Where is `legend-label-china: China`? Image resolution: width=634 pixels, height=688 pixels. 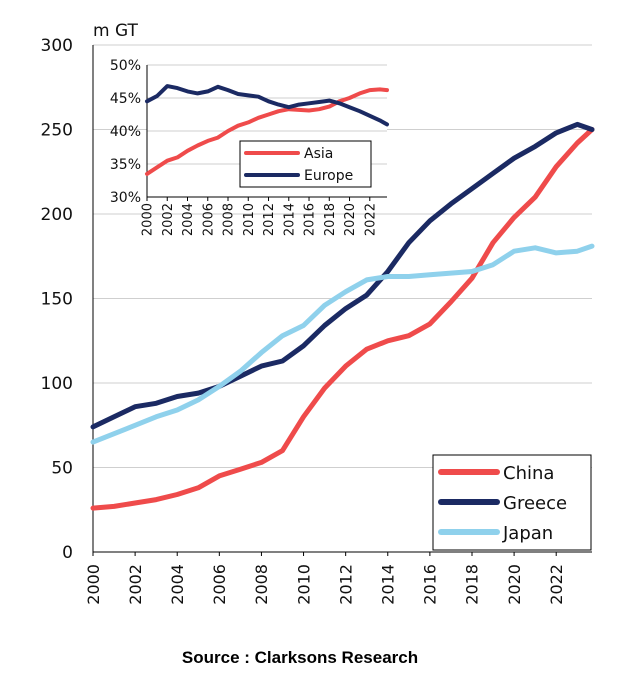 legend-label-china: China is located at coordinates (528, 473).